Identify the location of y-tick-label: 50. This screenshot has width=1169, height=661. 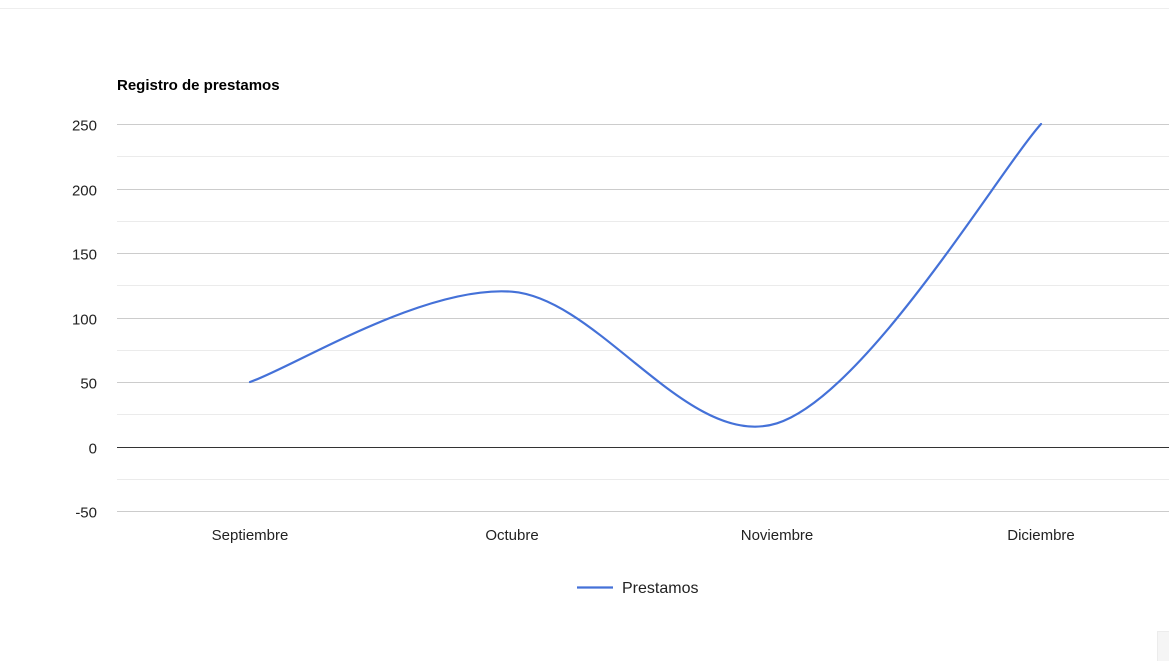
(88, 384).